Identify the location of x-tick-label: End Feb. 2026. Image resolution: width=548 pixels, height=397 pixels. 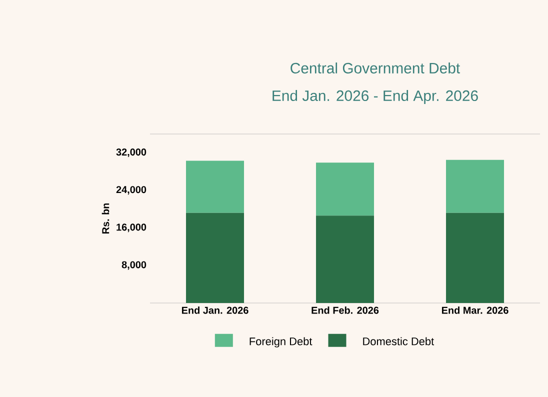
(345, 310).